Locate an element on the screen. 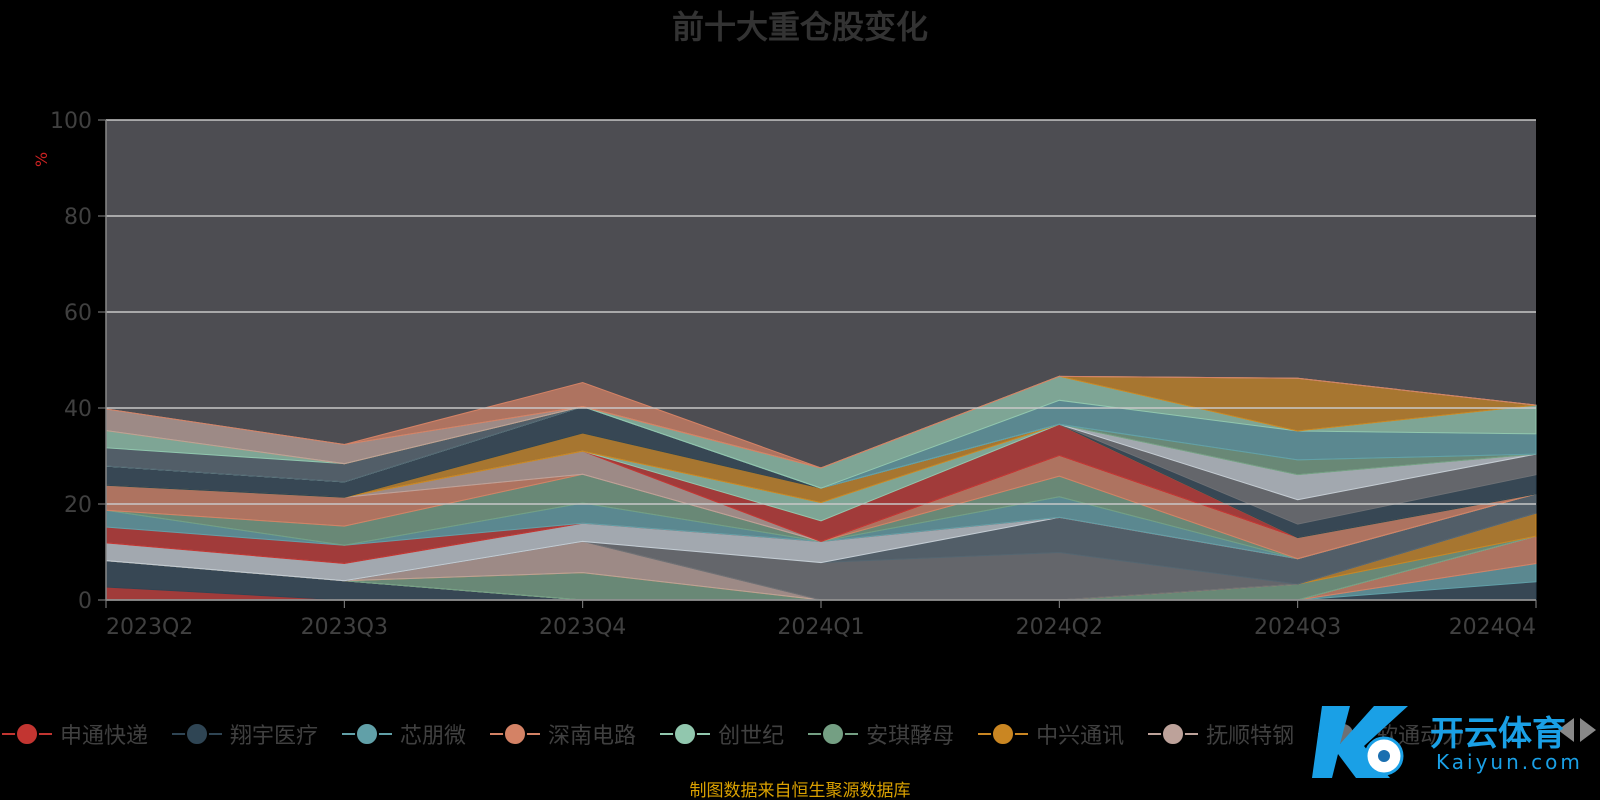 The width and height of the screenshot is (1600, 800). x-tick-label: 2023Q3 is located at coordinates (344, 627).